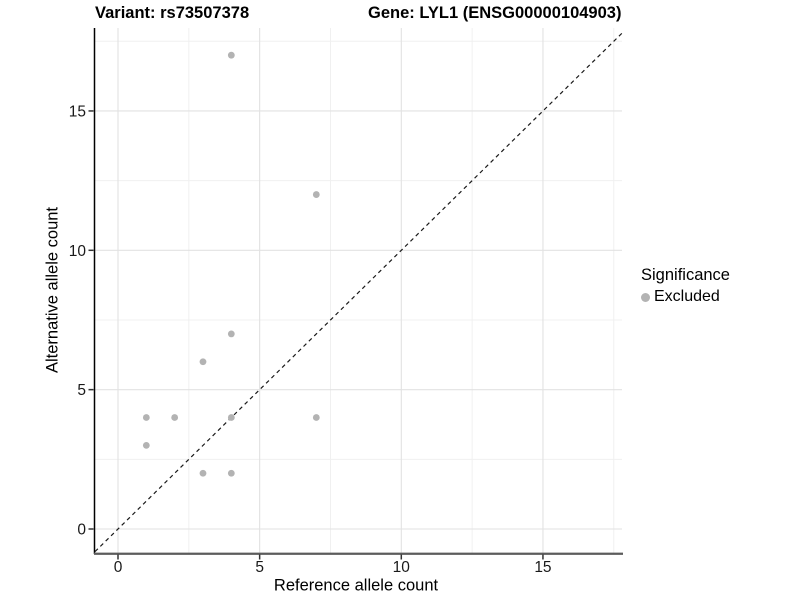  What do you see at coordinates (52, 290) in the screenshot?
I see `y-axis-title: Alternative allele count` at bounding box center [52, 290].